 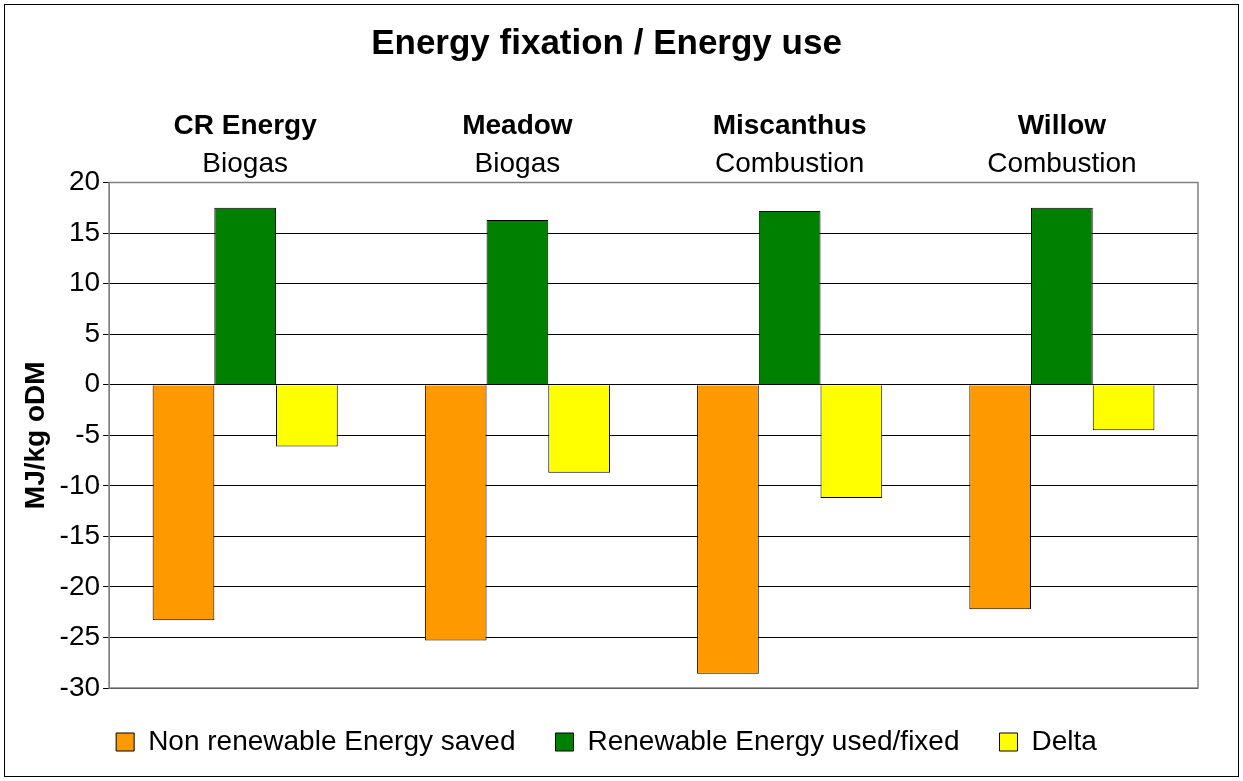 What do you see at coordinates (789, 124) in the screenshot?
I see `x-tick-label: Miscanthus` at bounding box center [789, 124].